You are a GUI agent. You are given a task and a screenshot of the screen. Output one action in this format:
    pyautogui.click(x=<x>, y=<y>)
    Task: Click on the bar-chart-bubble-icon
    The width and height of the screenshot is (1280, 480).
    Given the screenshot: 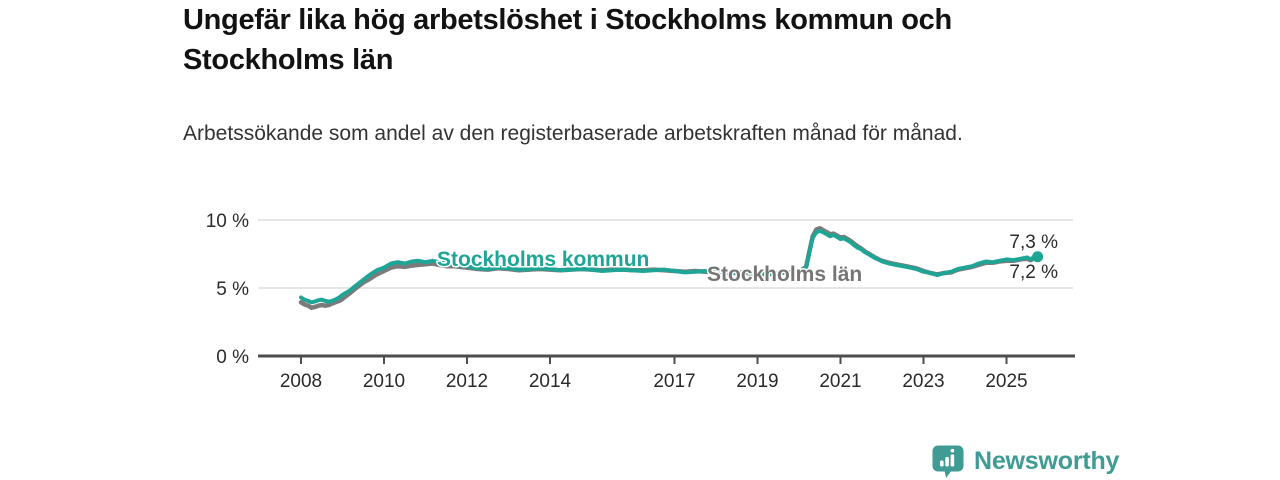 What is the action you would take?
    pyautogui.click(x=948, y=461)
    